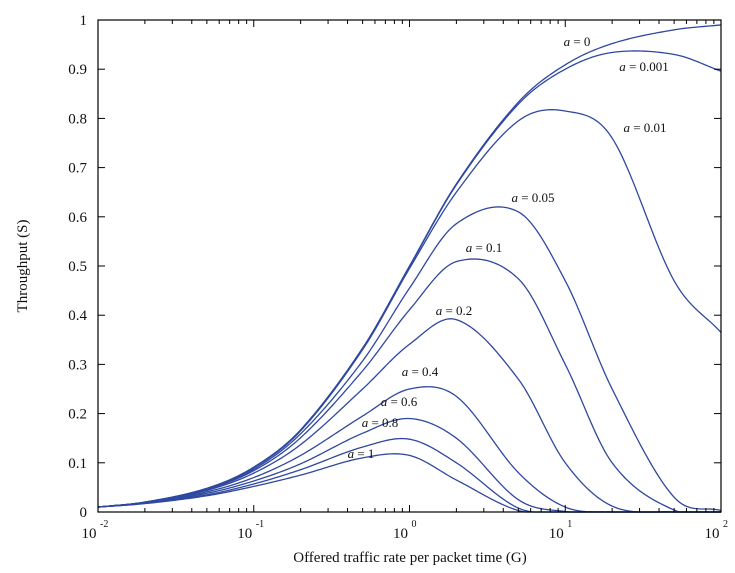 This screenshot has width=735, height=573. Describe the element at coordinates (577, 41) in the screenshot. I see `curve-label: a = 0` at that location.